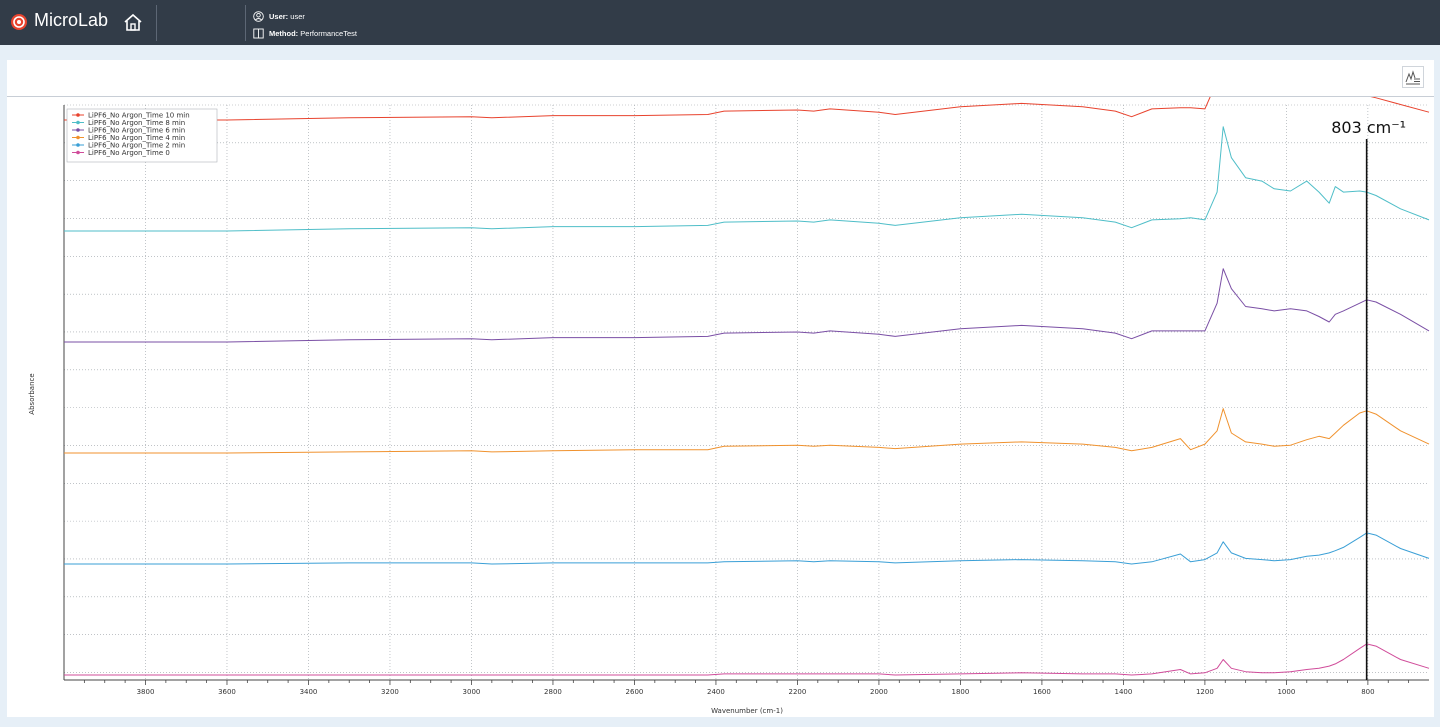  What do you see at coordinates (720, 78) in the screenshot?
I see `panel-header` at bounding box center [720, 78].